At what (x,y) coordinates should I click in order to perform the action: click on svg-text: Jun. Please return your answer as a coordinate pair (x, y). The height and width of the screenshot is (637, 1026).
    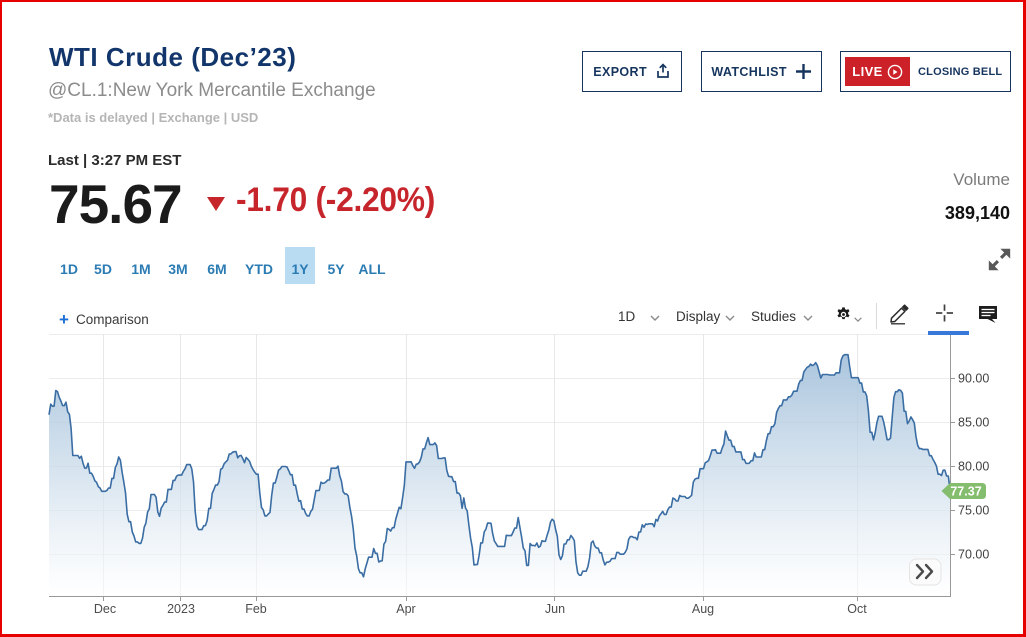
    Looking at the image, I should click on (555, 609).